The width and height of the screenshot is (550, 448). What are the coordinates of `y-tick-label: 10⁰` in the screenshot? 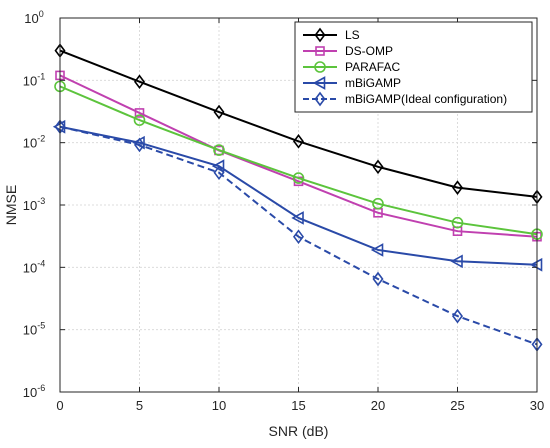 It's located at (33, 17).